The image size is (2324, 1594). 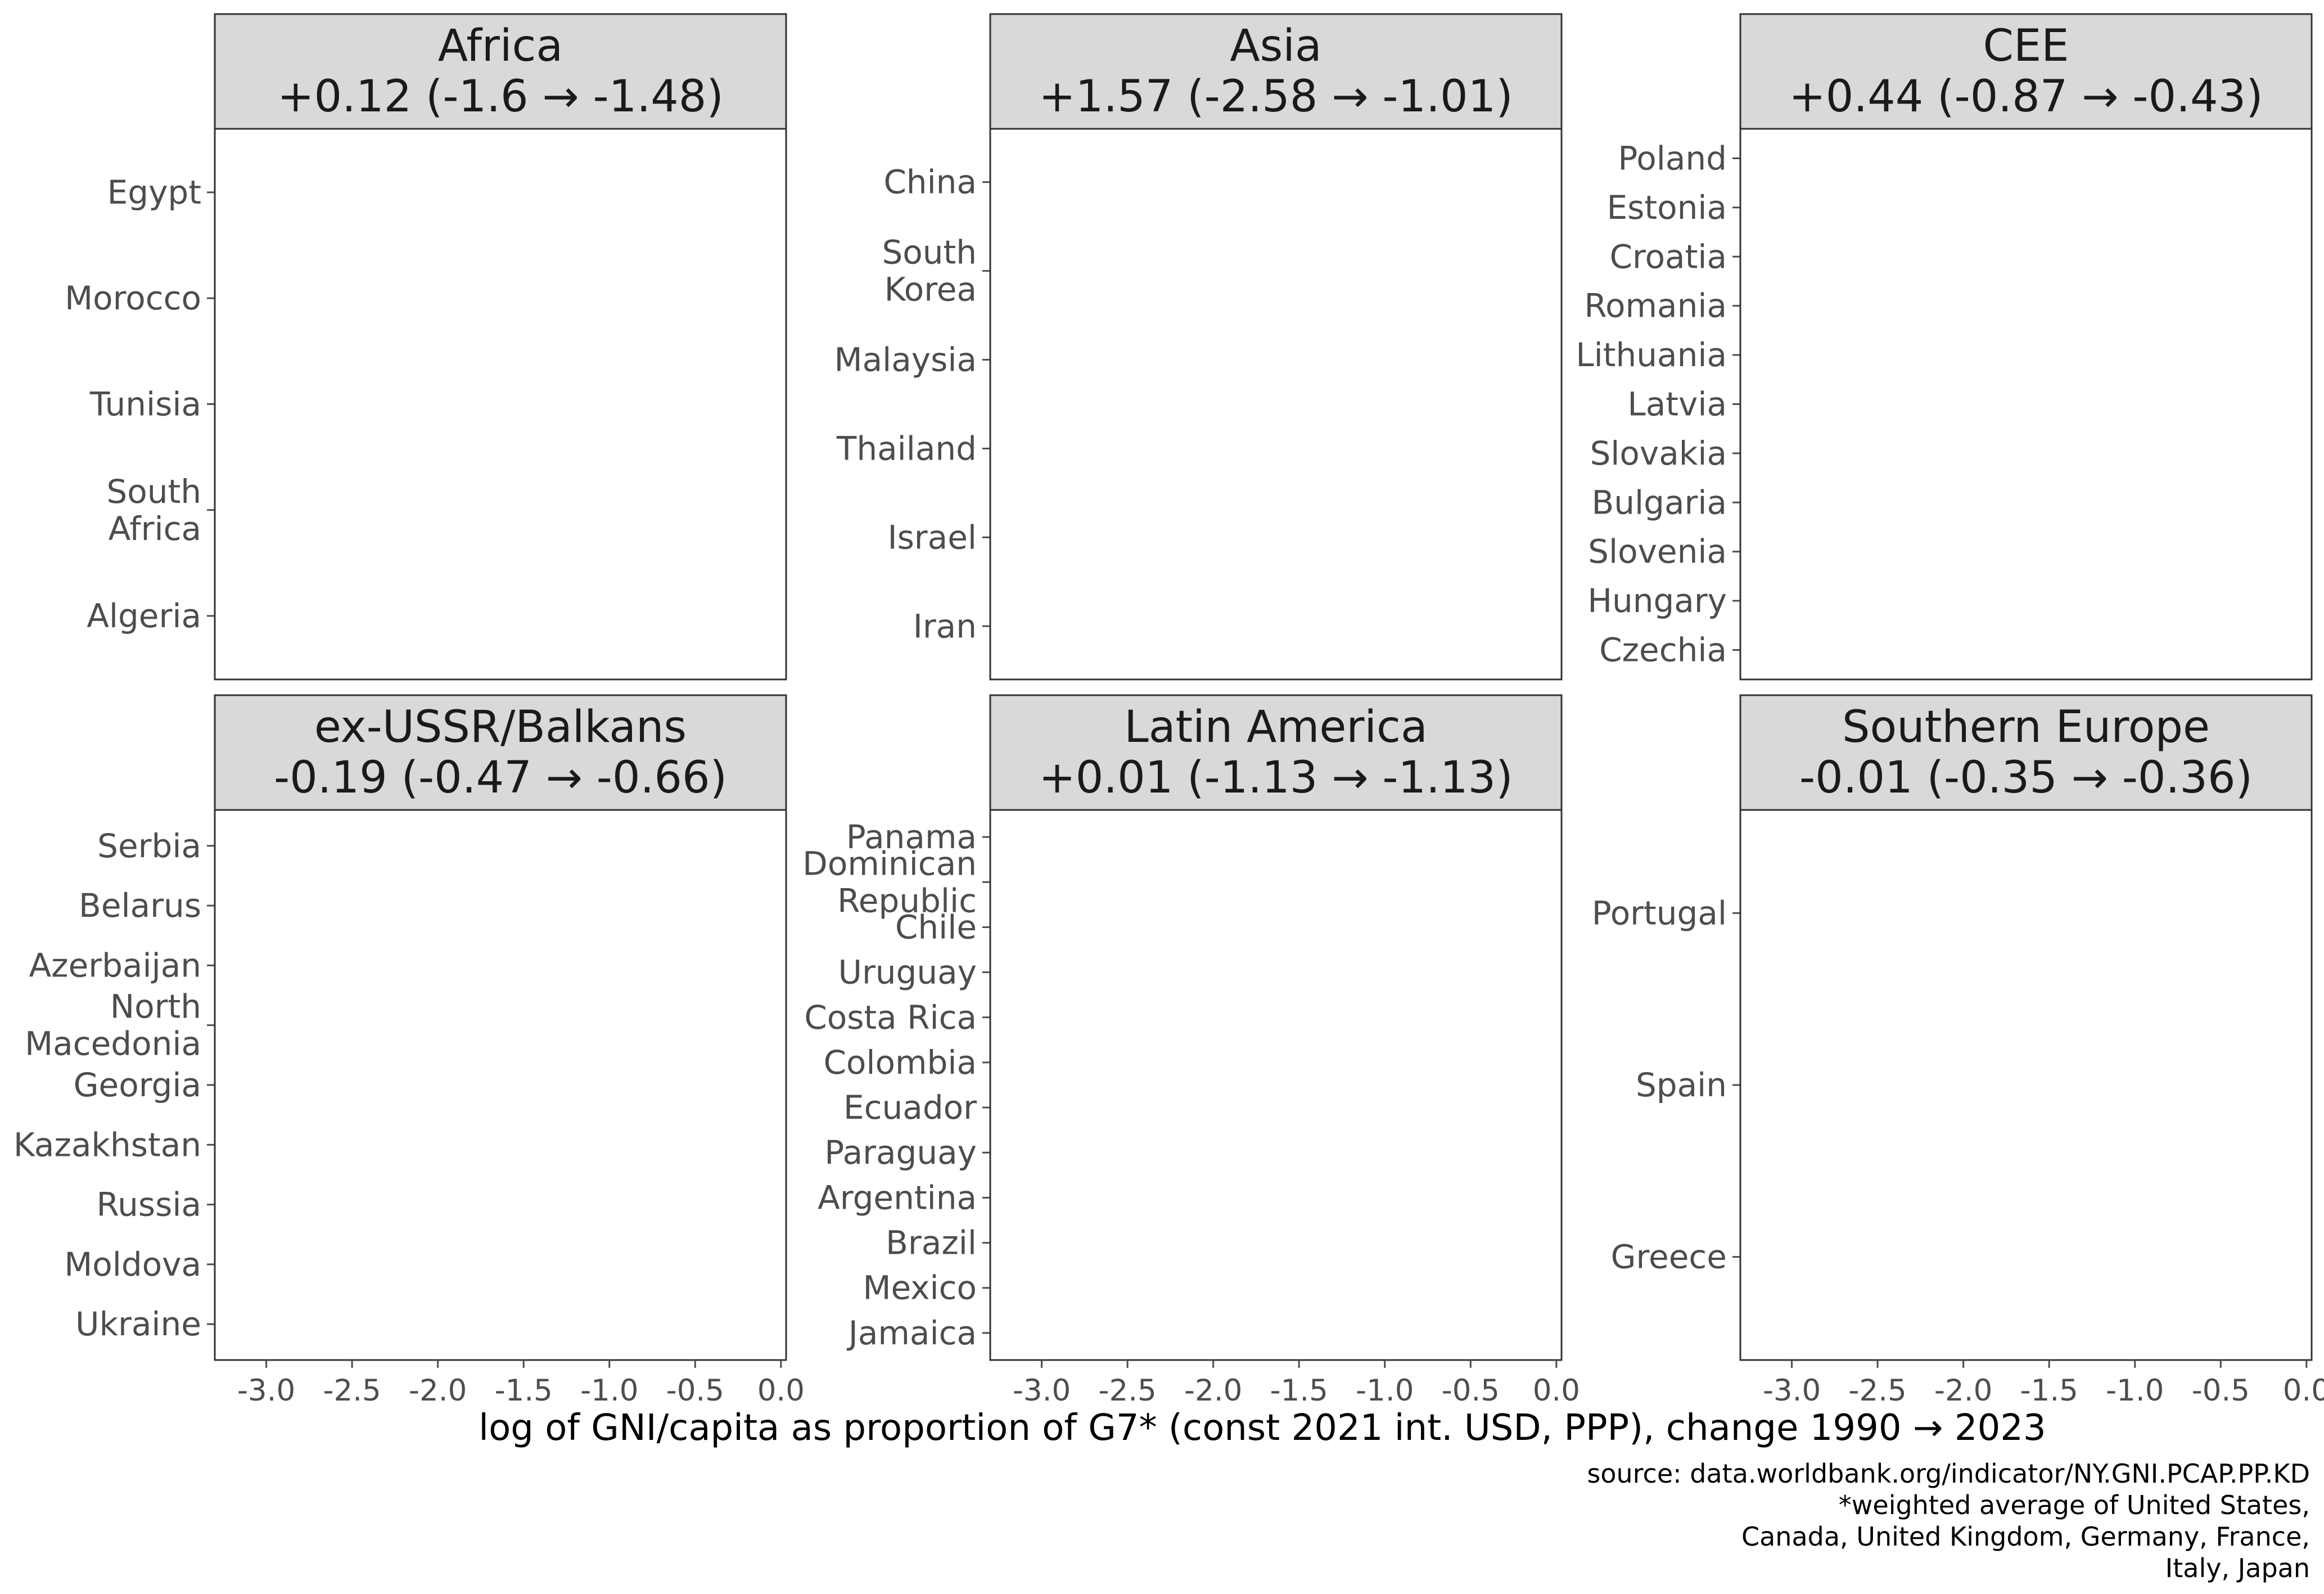 I want to click on country-label-line: Poland, so click(x=1672, y=158).